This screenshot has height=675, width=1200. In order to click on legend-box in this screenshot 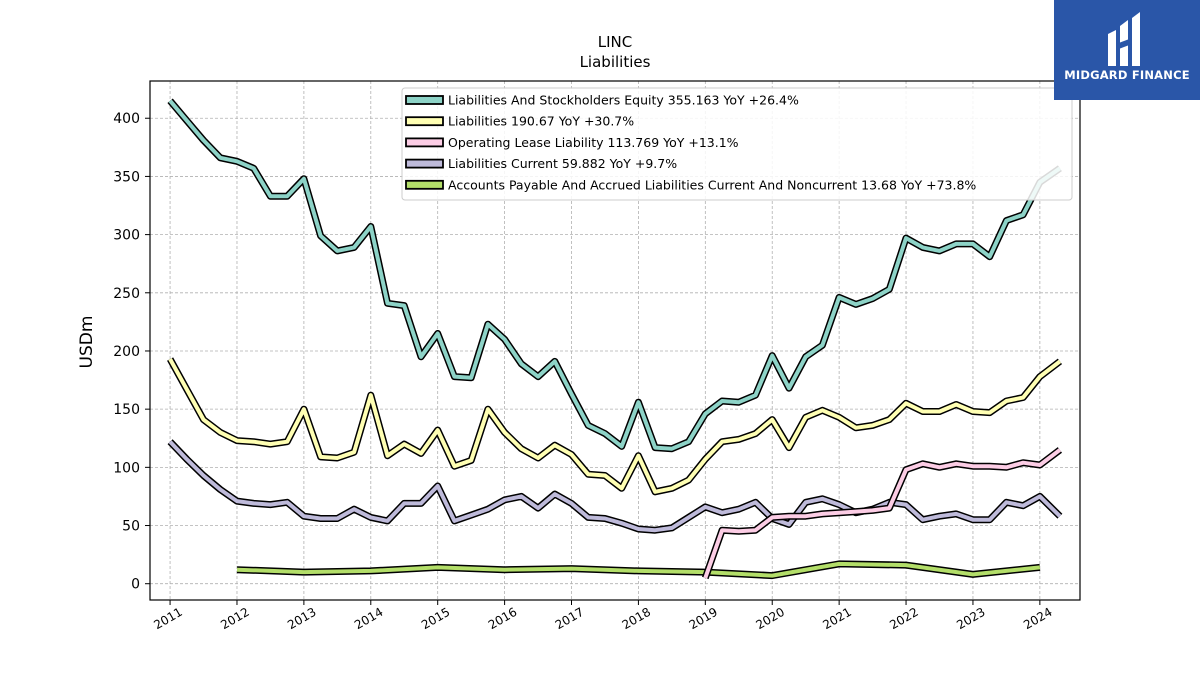, I will do `click(737, 144)`.